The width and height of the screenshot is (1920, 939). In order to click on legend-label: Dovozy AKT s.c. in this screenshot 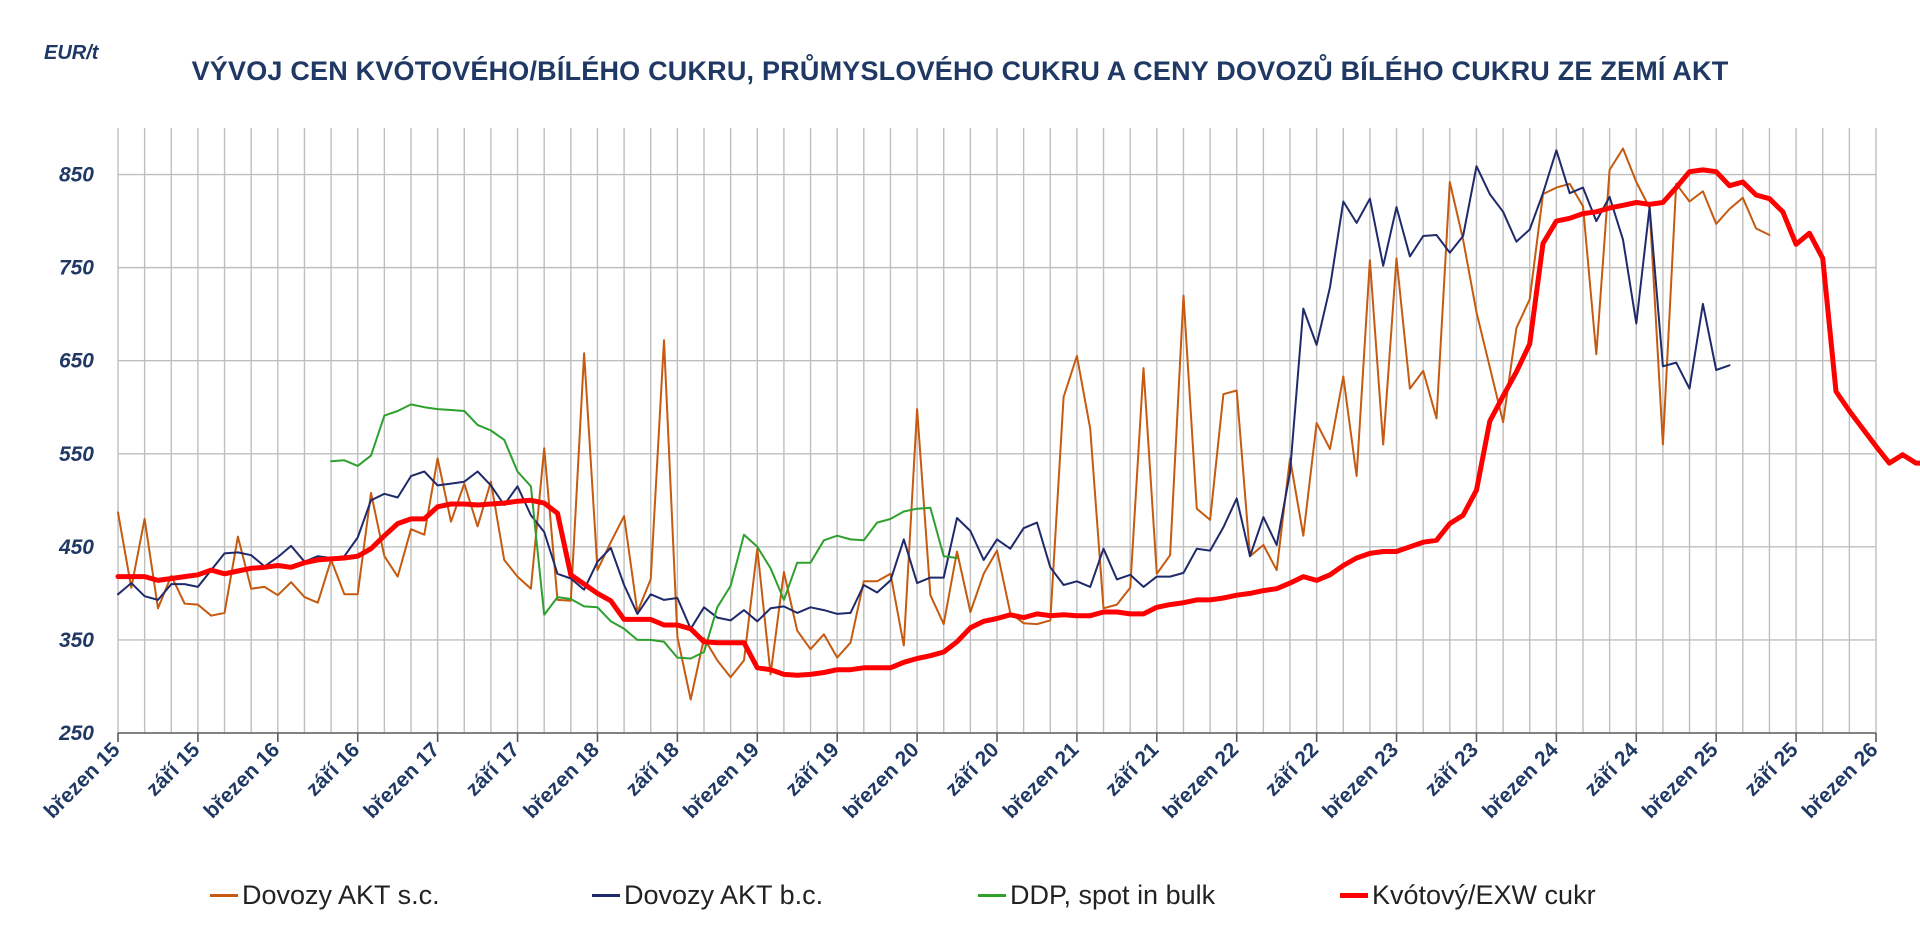, I will do `click(341, 895)`.